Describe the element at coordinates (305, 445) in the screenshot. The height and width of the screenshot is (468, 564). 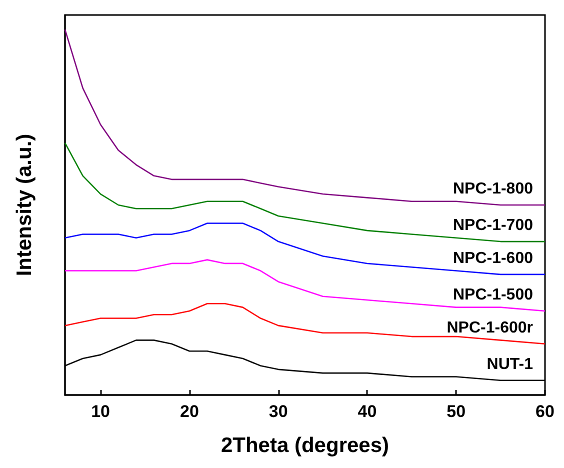
I see `x-axis-title: 2Theta (degrees)` at that location.